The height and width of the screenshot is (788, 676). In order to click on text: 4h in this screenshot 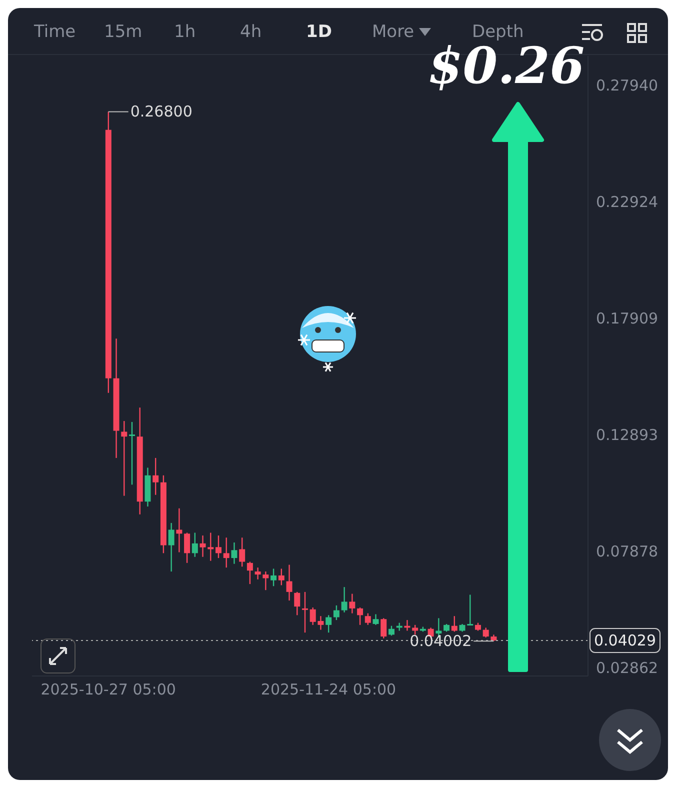, I will do `click(251, 32)`.